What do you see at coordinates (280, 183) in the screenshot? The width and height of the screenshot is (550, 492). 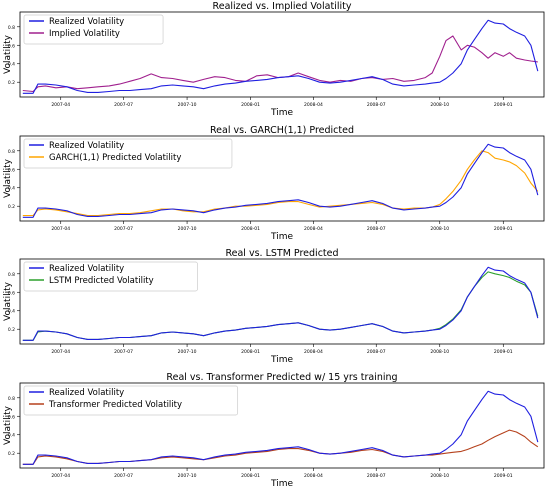 I see `series-line-garch` at bounding box center [280, 183].